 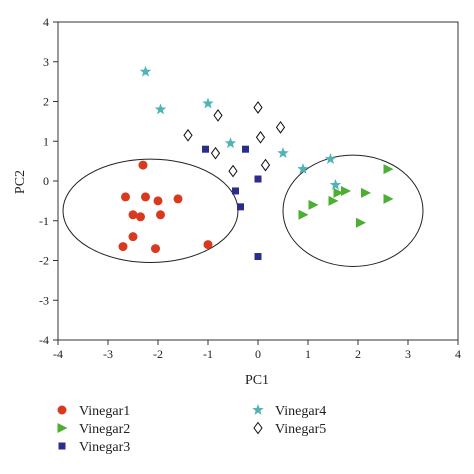 What do you see at coordinates (308, 354) in the screenshot?
I see `x-tick-label: 1` at bounding box center [308, 354].